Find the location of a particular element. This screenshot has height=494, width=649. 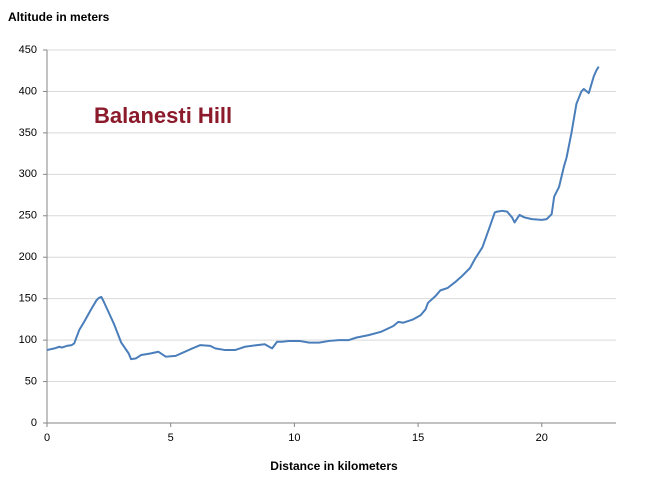

x-tick-label: 5 is located at coordinates (171, 438).